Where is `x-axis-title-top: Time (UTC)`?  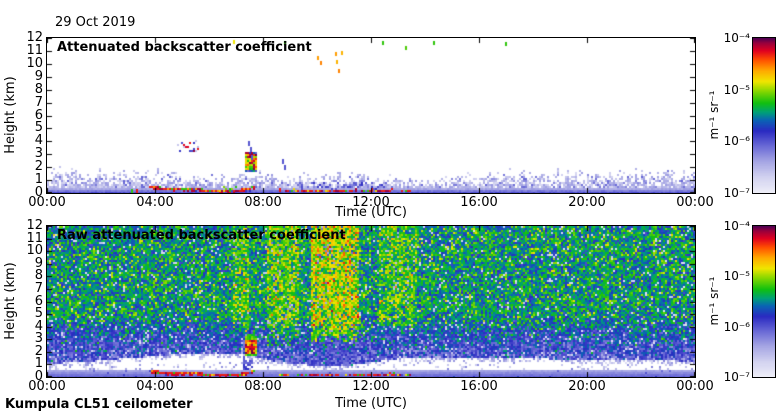 x-axis-title-top: Time (UTC) is located at coordinates (371, 212).